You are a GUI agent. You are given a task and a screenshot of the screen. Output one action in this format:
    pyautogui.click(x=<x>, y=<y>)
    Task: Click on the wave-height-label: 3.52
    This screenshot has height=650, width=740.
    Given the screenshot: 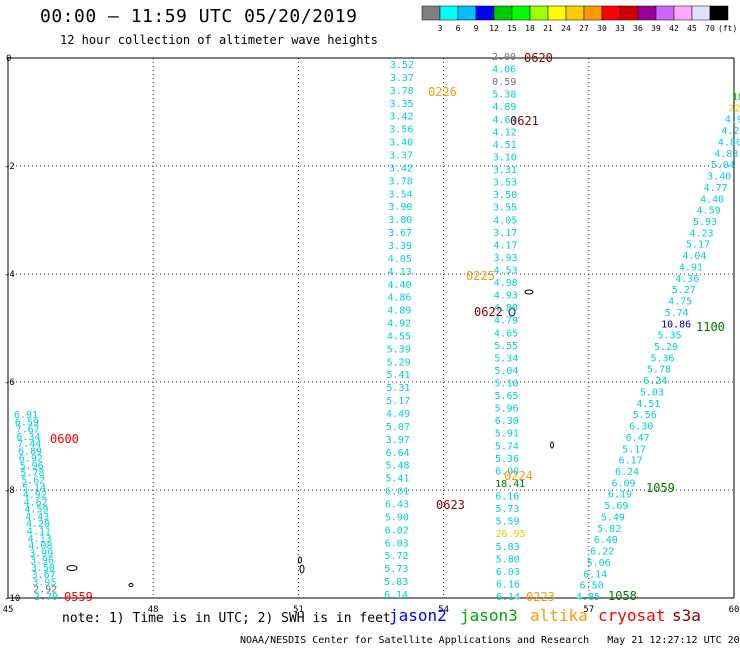 What is the action you would take?
    pyautogui.click(x=402, y=65)
    